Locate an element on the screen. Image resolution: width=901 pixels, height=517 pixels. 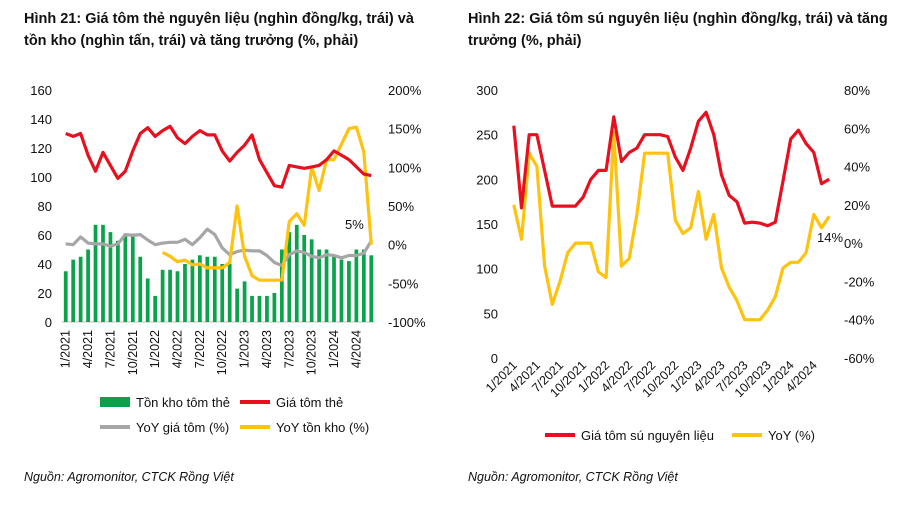
y-right-tick-label: -50% is located at coordinates (403, 283).